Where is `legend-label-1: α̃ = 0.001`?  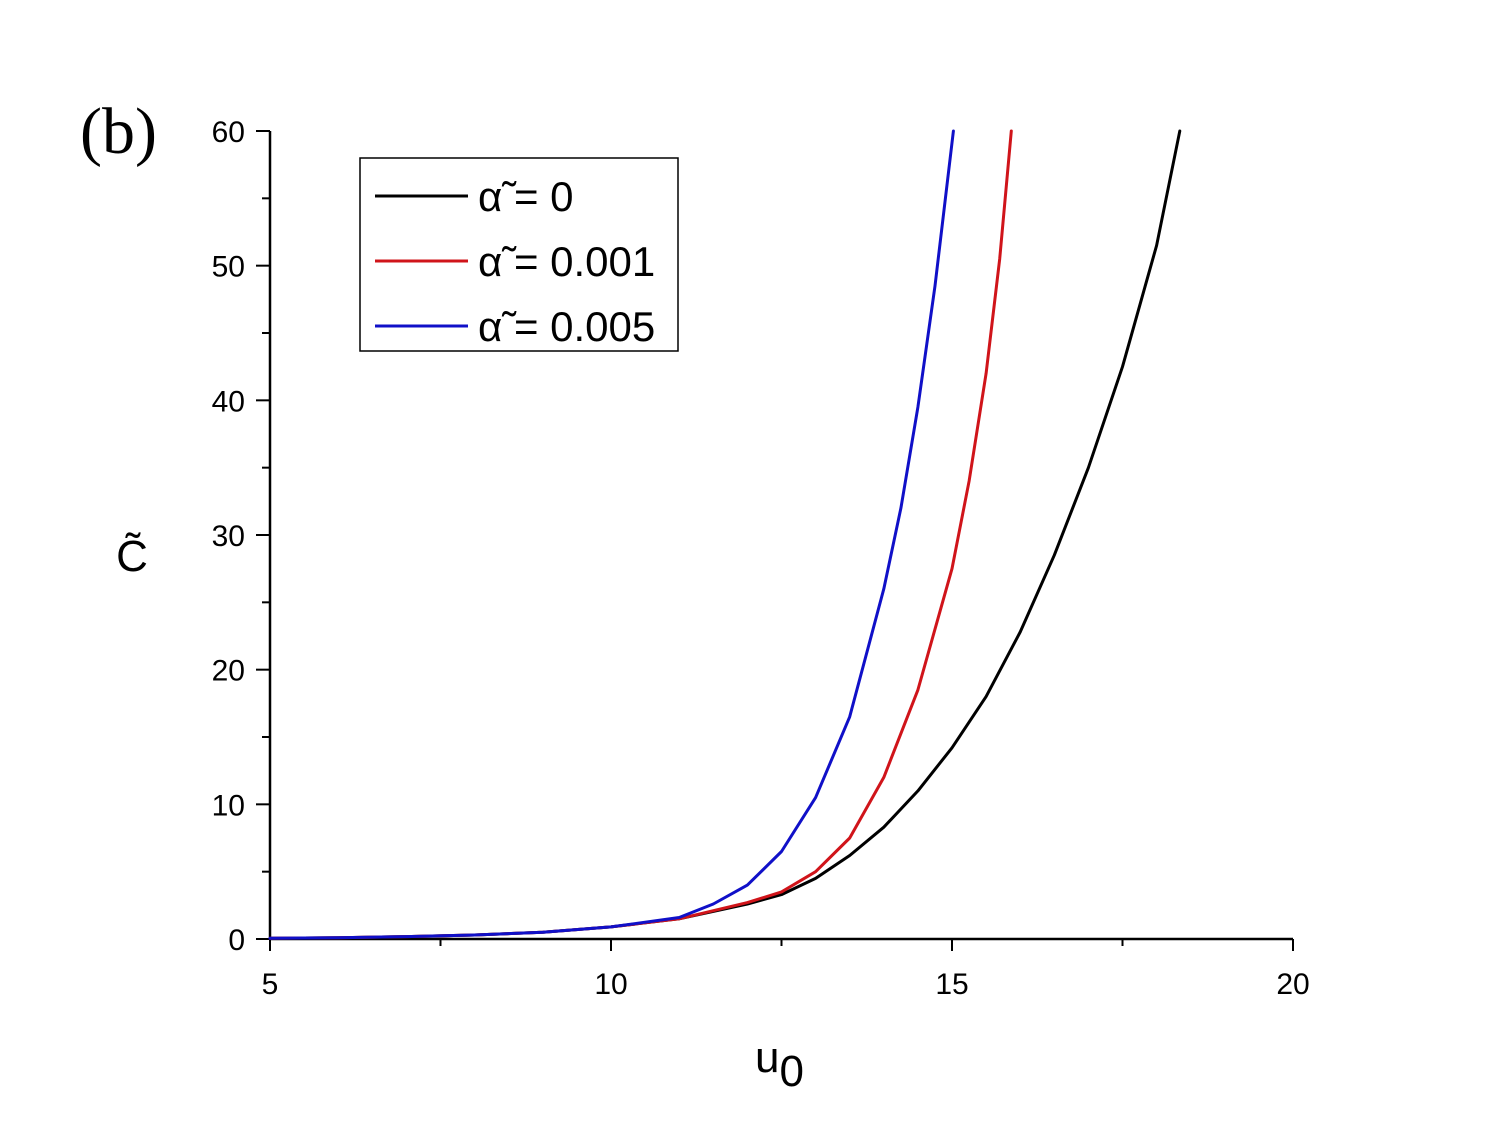 legend-label-1: α̃ = 0.001 is located at coordinates (566, 261).